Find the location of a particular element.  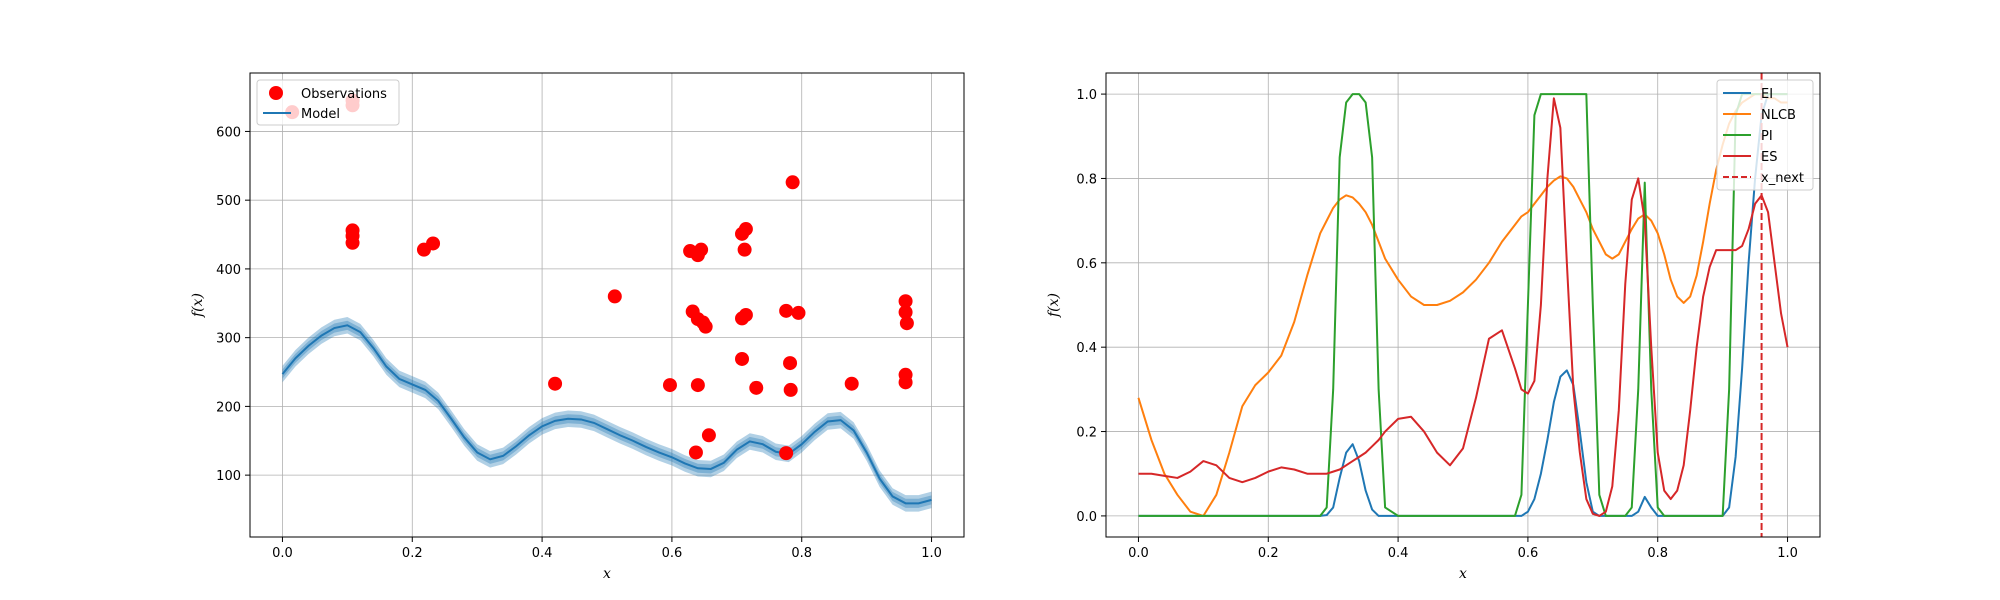

legend: EI NLCB PI ES x_next is located at coordinates (1765, 135).